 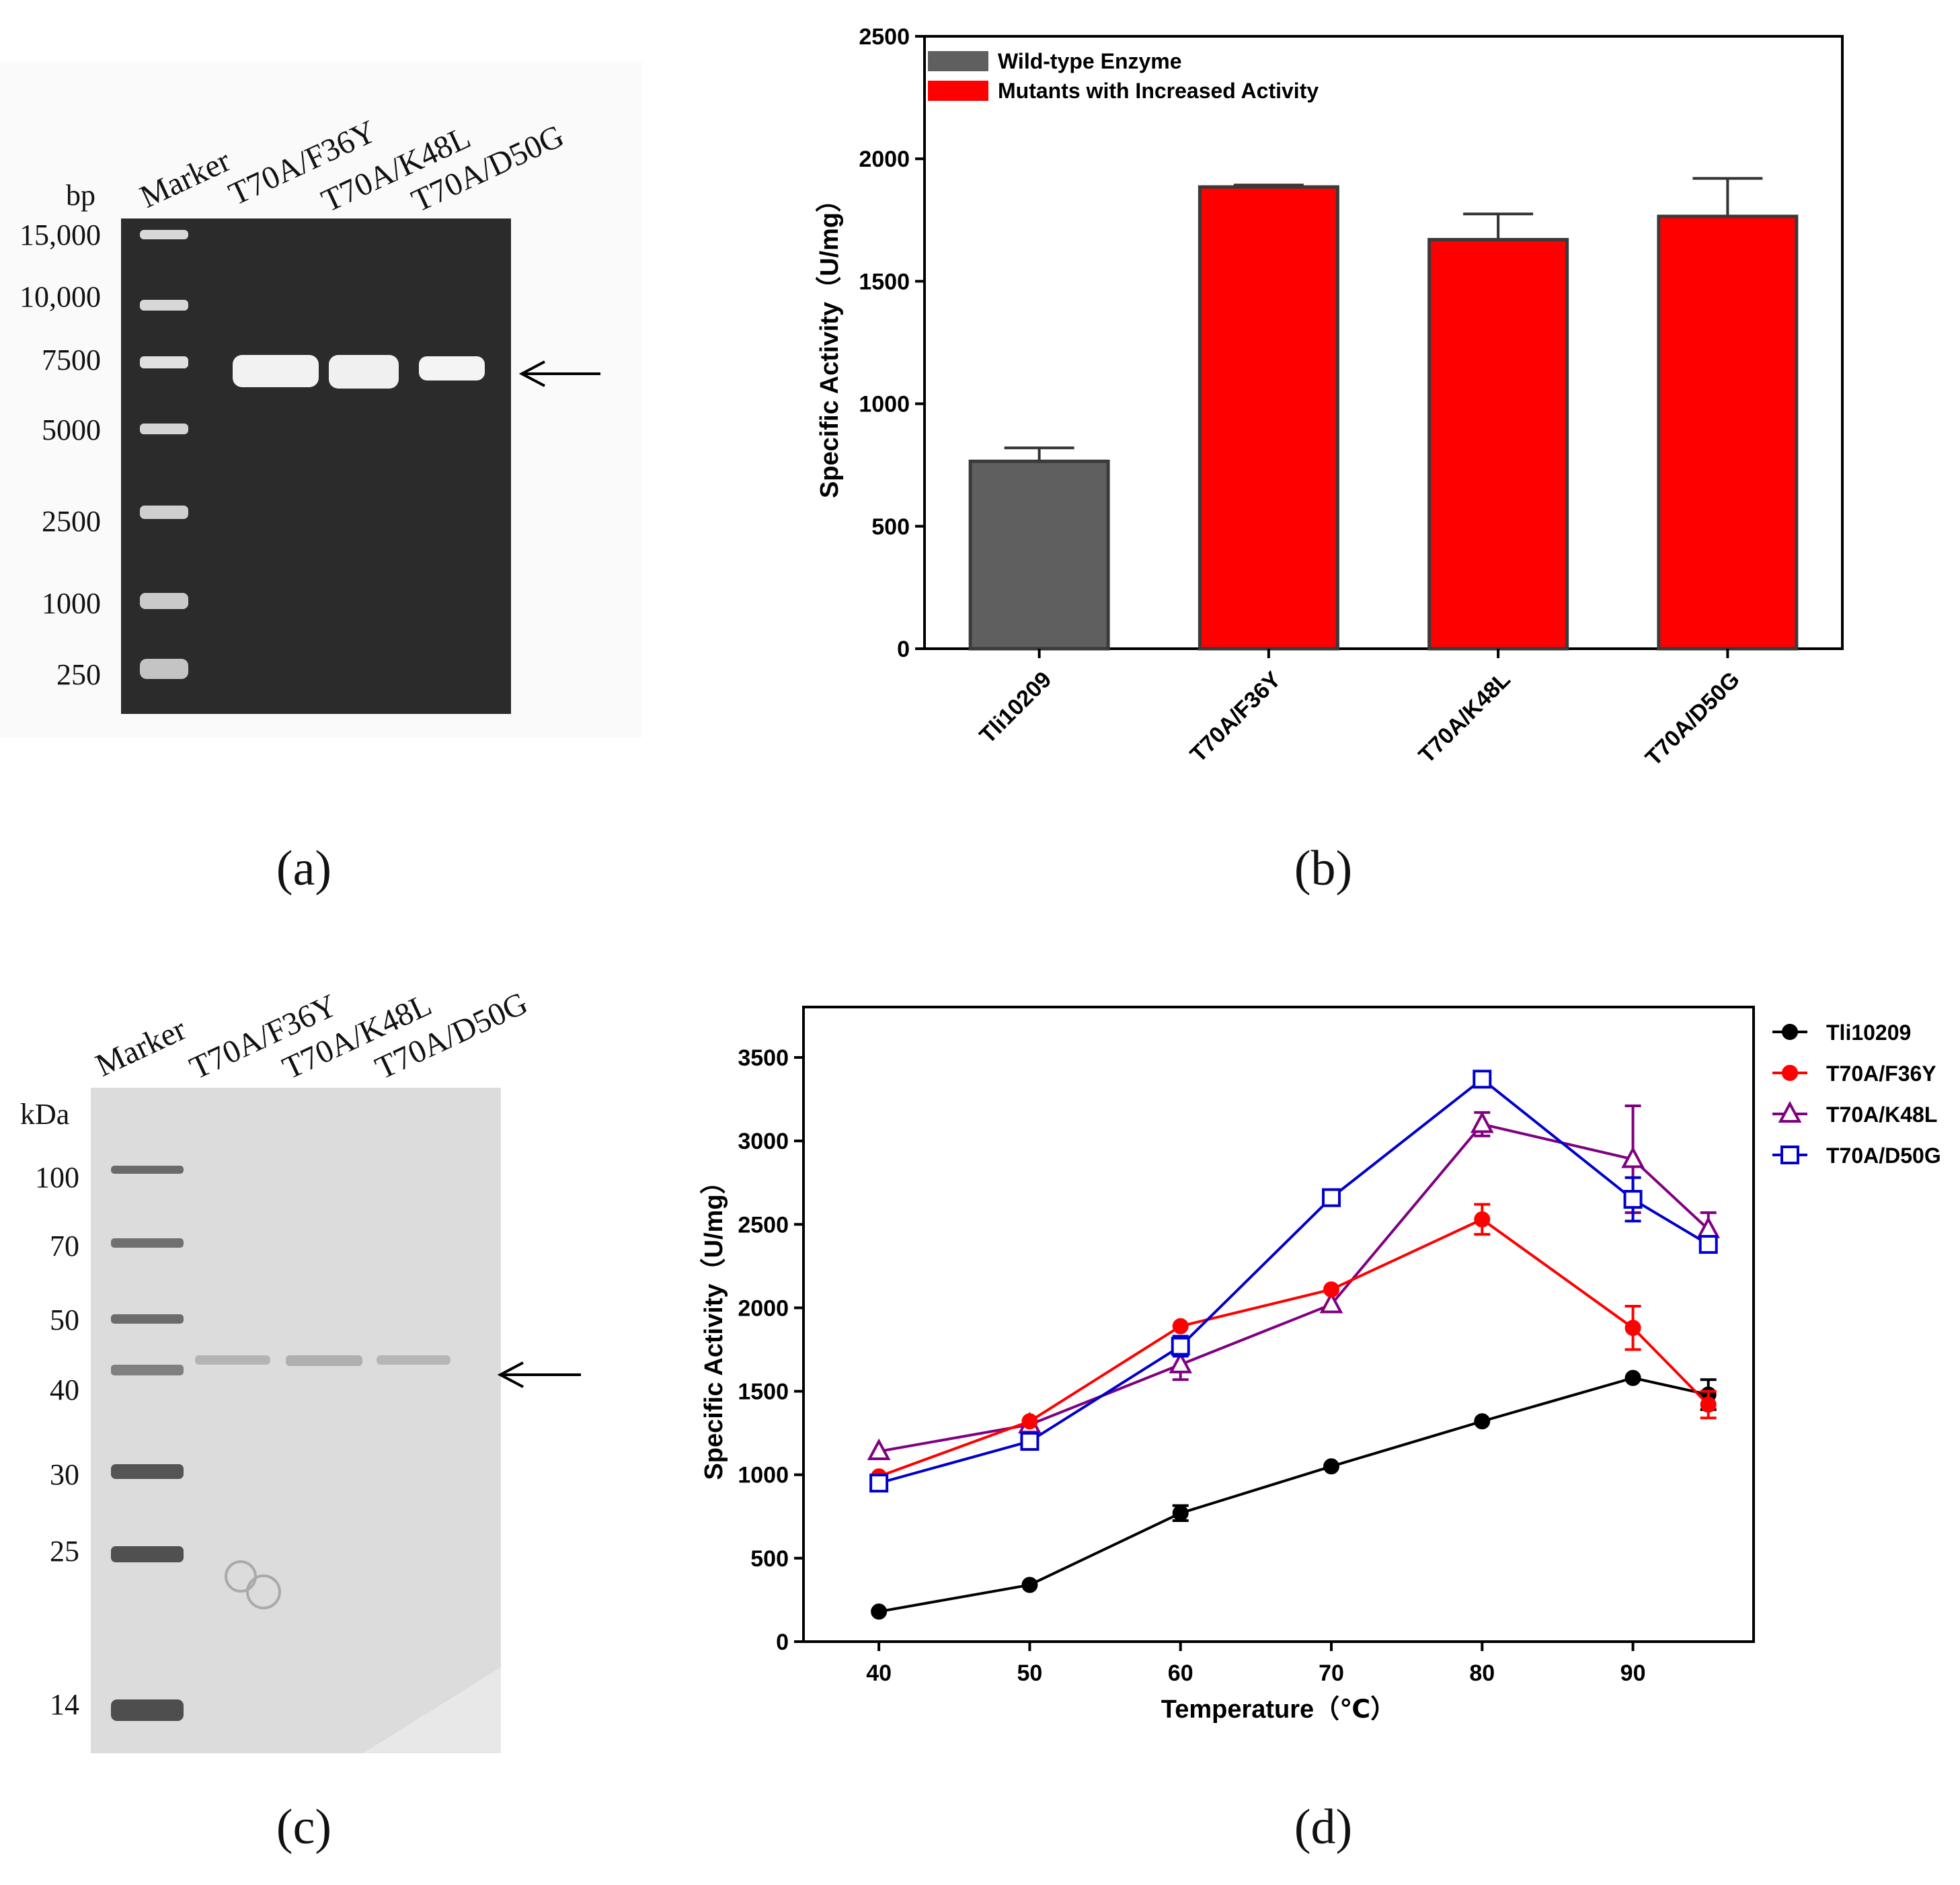 I want to click on gel-a-band-k48l, so click(x=364, y=372).